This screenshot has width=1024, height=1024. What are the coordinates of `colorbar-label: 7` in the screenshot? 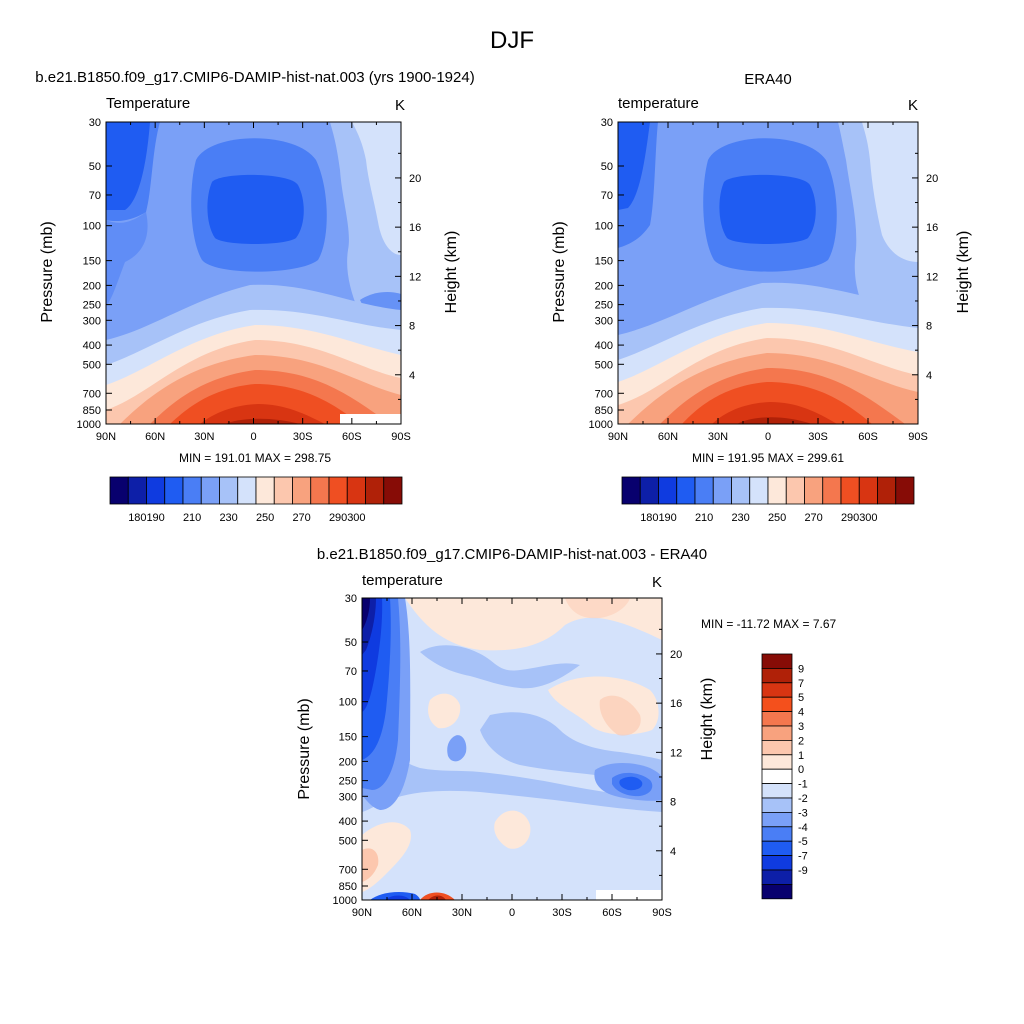 It's located at (801, 684).